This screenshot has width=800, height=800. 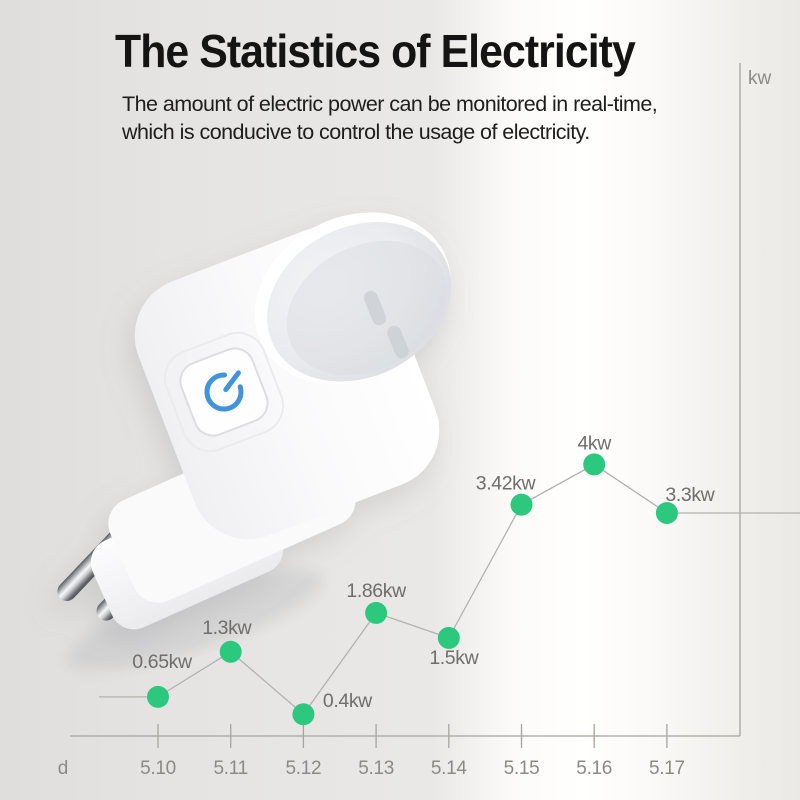 What do you see at coordinates (690, 495) in the screenshot?
I see `data-point-label: 3.3kw` at bounding box center [690, 495].